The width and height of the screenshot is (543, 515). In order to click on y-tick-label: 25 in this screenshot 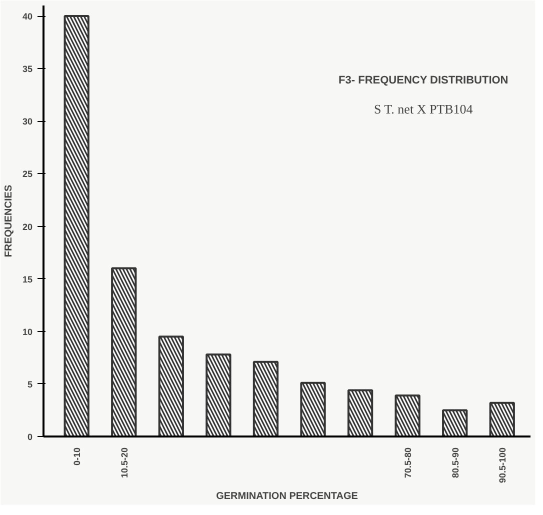, I will do `click(27, 174)`.